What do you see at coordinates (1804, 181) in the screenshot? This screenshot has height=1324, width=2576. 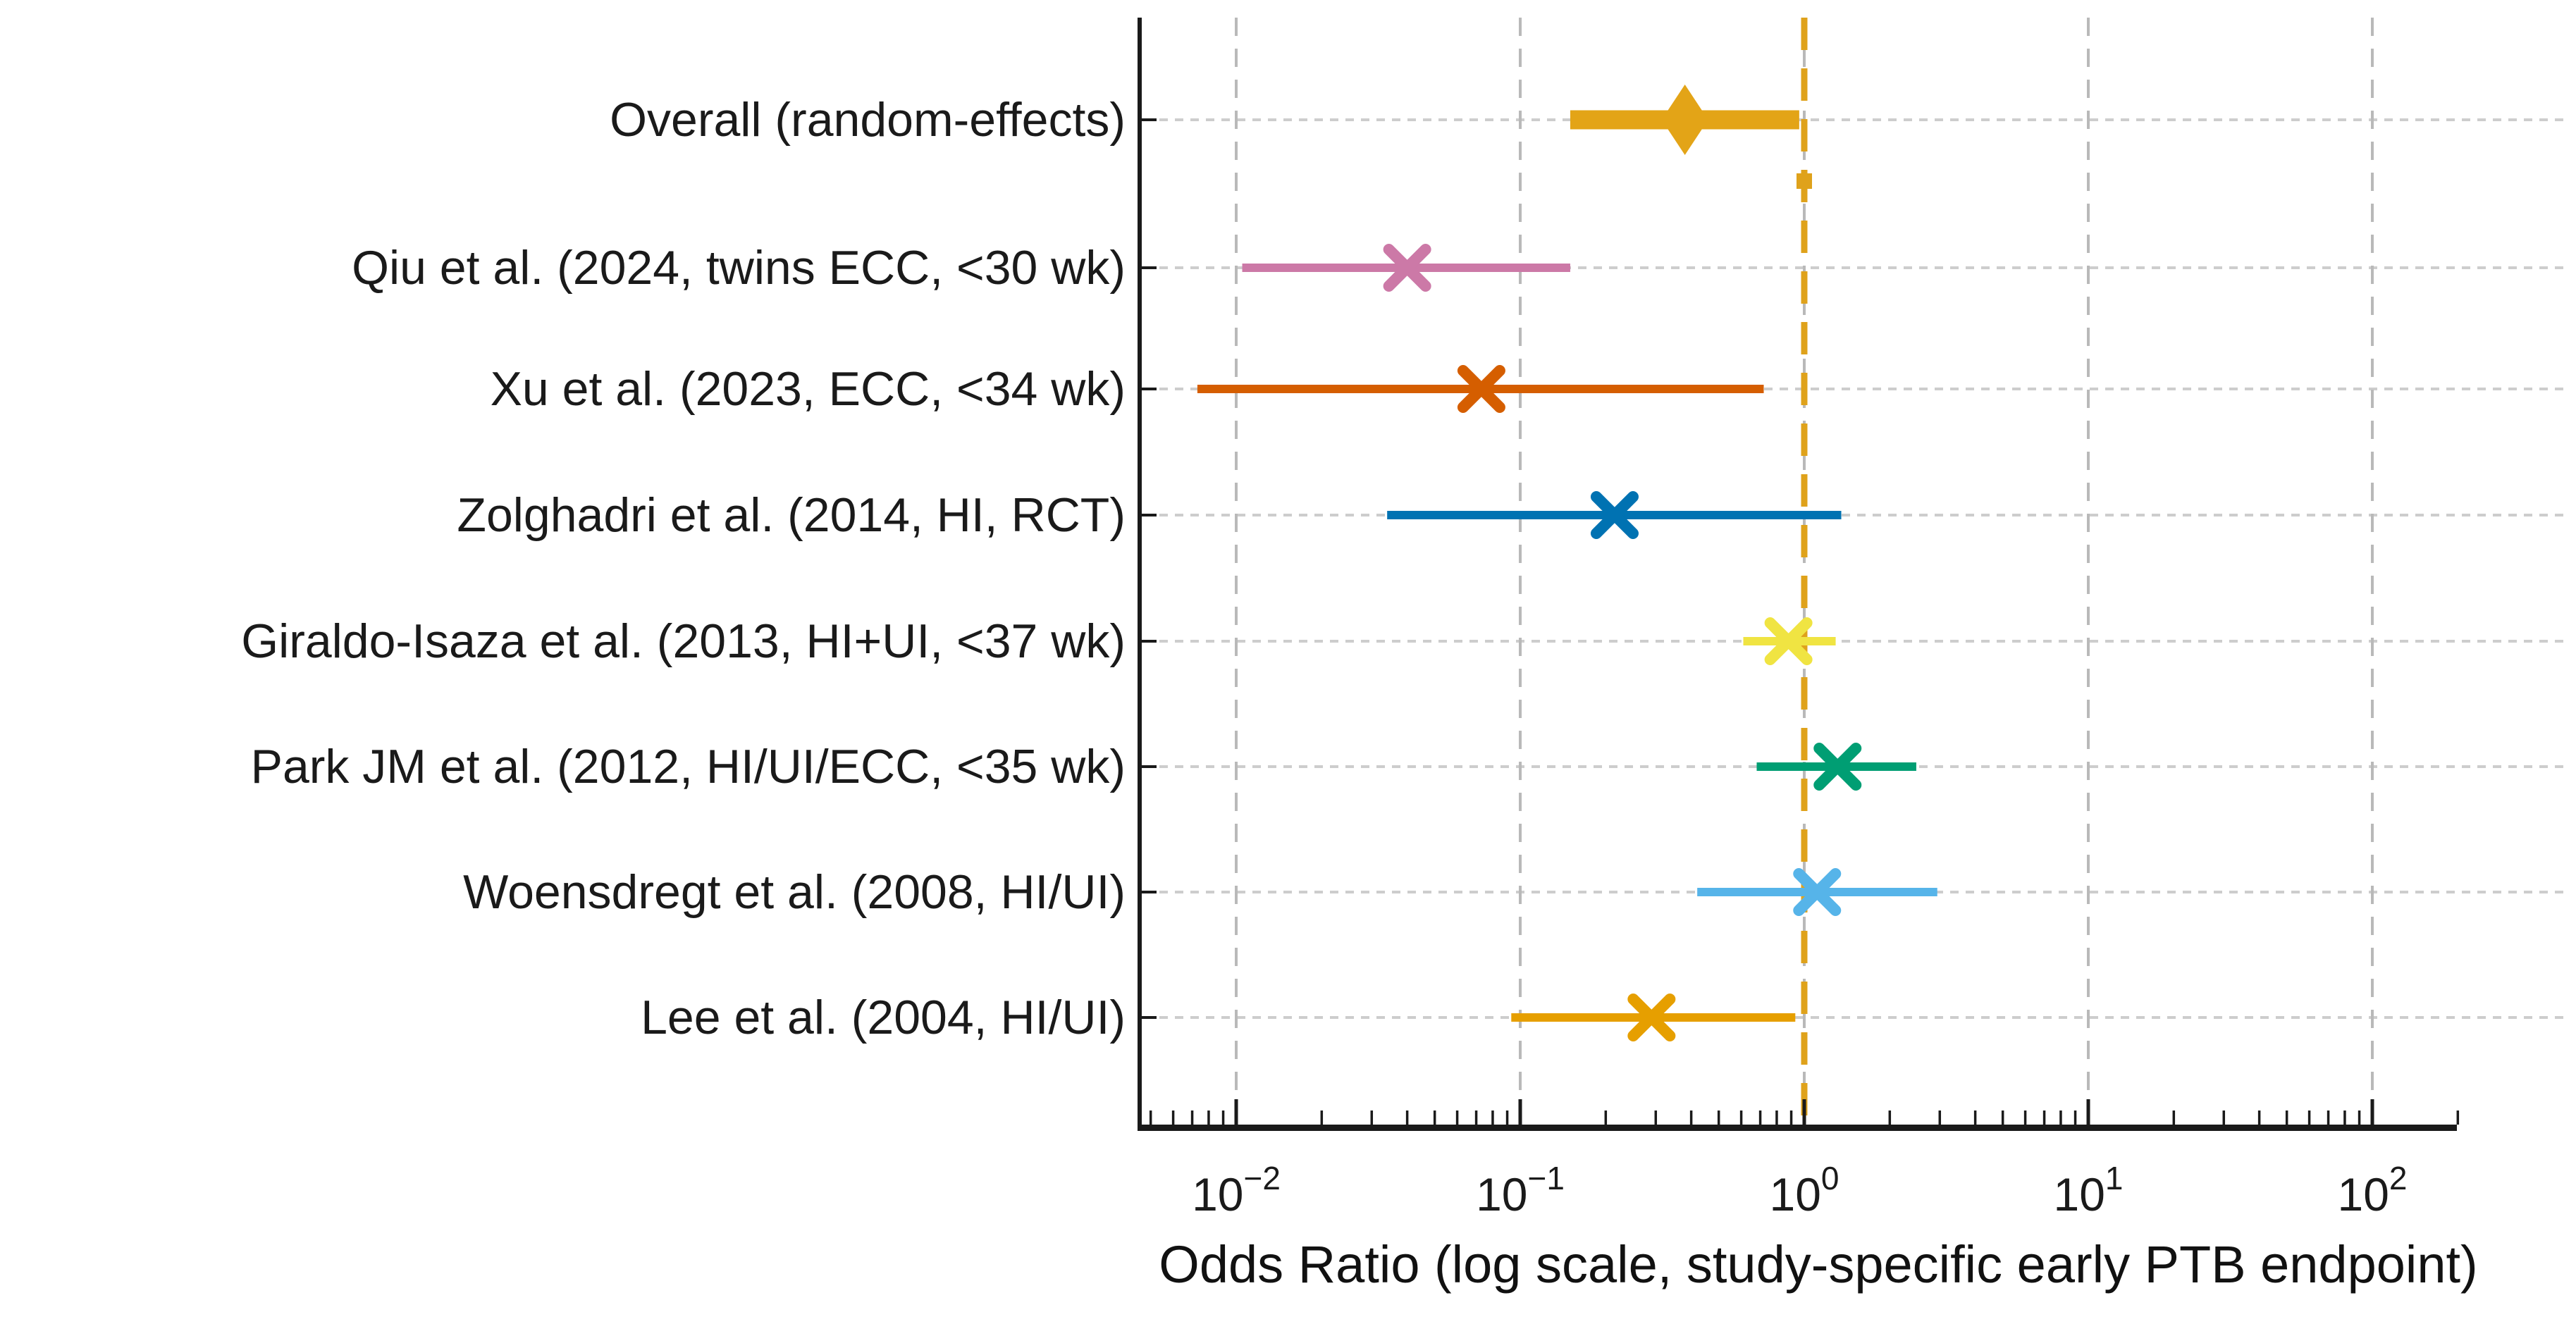 I see `summary-square-marker` at bounding box center [1804, 181].